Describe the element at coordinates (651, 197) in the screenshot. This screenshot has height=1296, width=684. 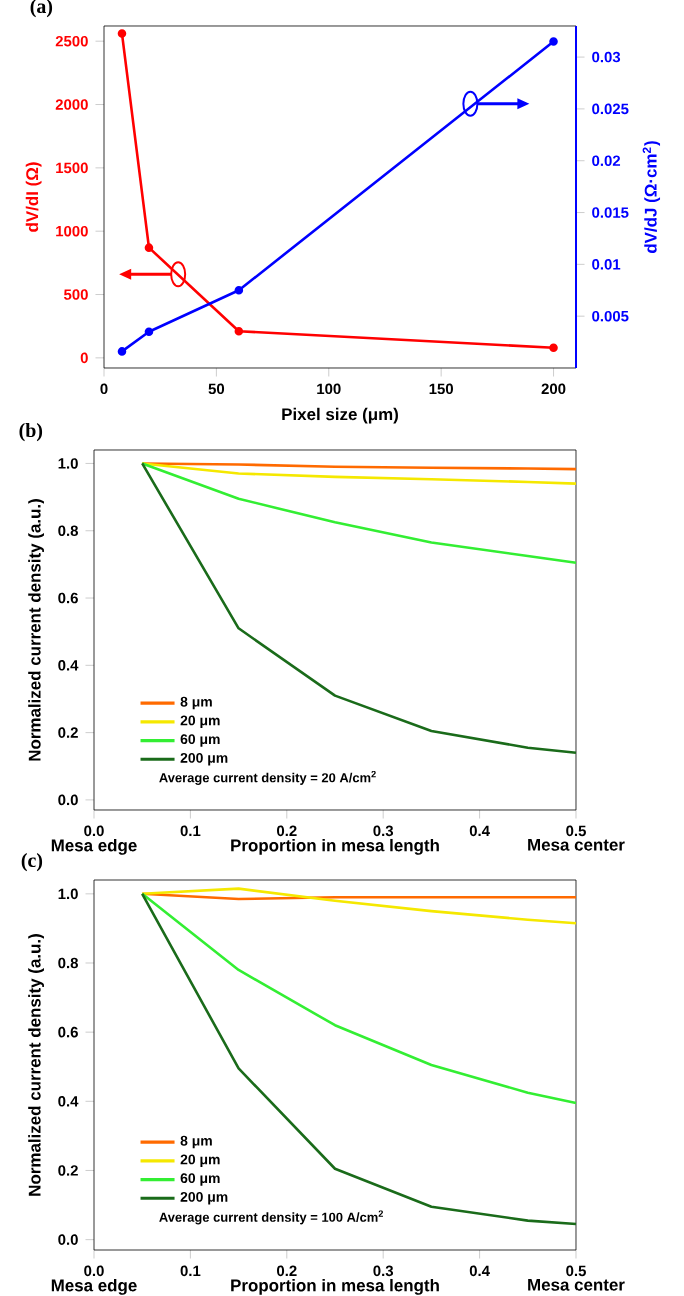
I see `y2-axis-title: dV/dJ (Ω·cm$^{2}$)` at that location.